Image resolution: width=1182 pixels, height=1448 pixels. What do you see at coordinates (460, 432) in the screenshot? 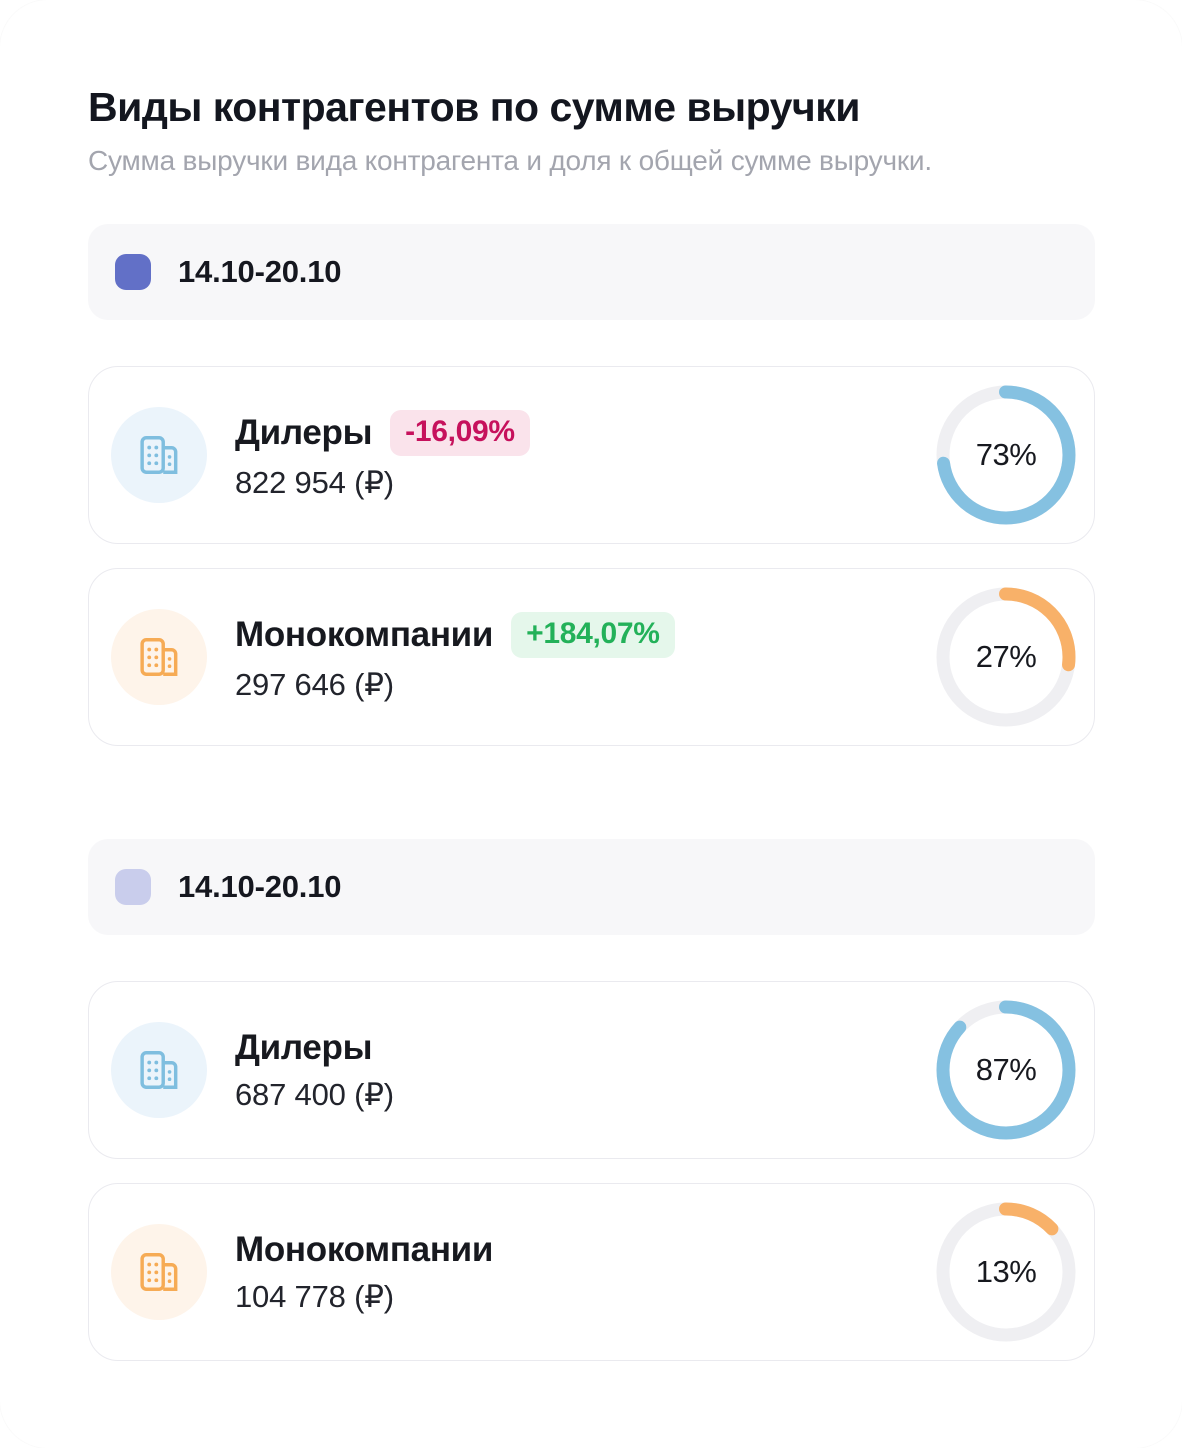
I see `delta-badge: -16,09%` at bounding box center [460, 432].